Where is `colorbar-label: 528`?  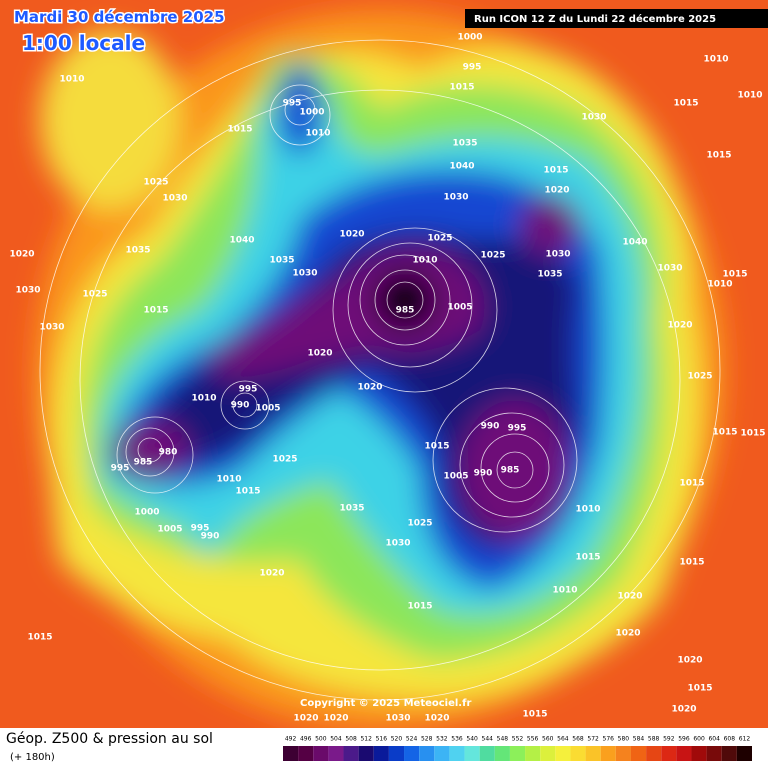 colorbar-label: 528 is located at coordinates (427, 739).